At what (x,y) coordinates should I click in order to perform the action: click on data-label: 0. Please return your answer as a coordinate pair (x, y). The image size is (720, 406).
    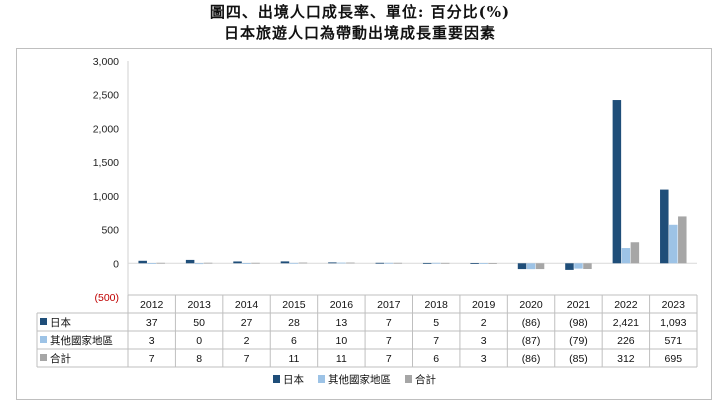
    Looking at the image, I should click on (199, 341).